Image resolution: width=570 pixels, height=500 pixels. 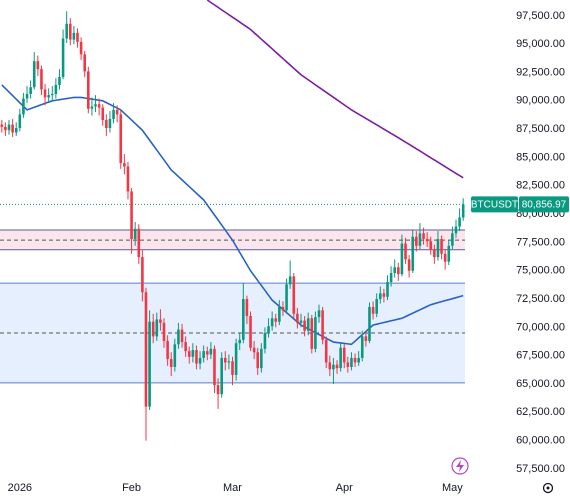 I want to click on y-tick-label: 85,000.00, so click(x=540, y=157).